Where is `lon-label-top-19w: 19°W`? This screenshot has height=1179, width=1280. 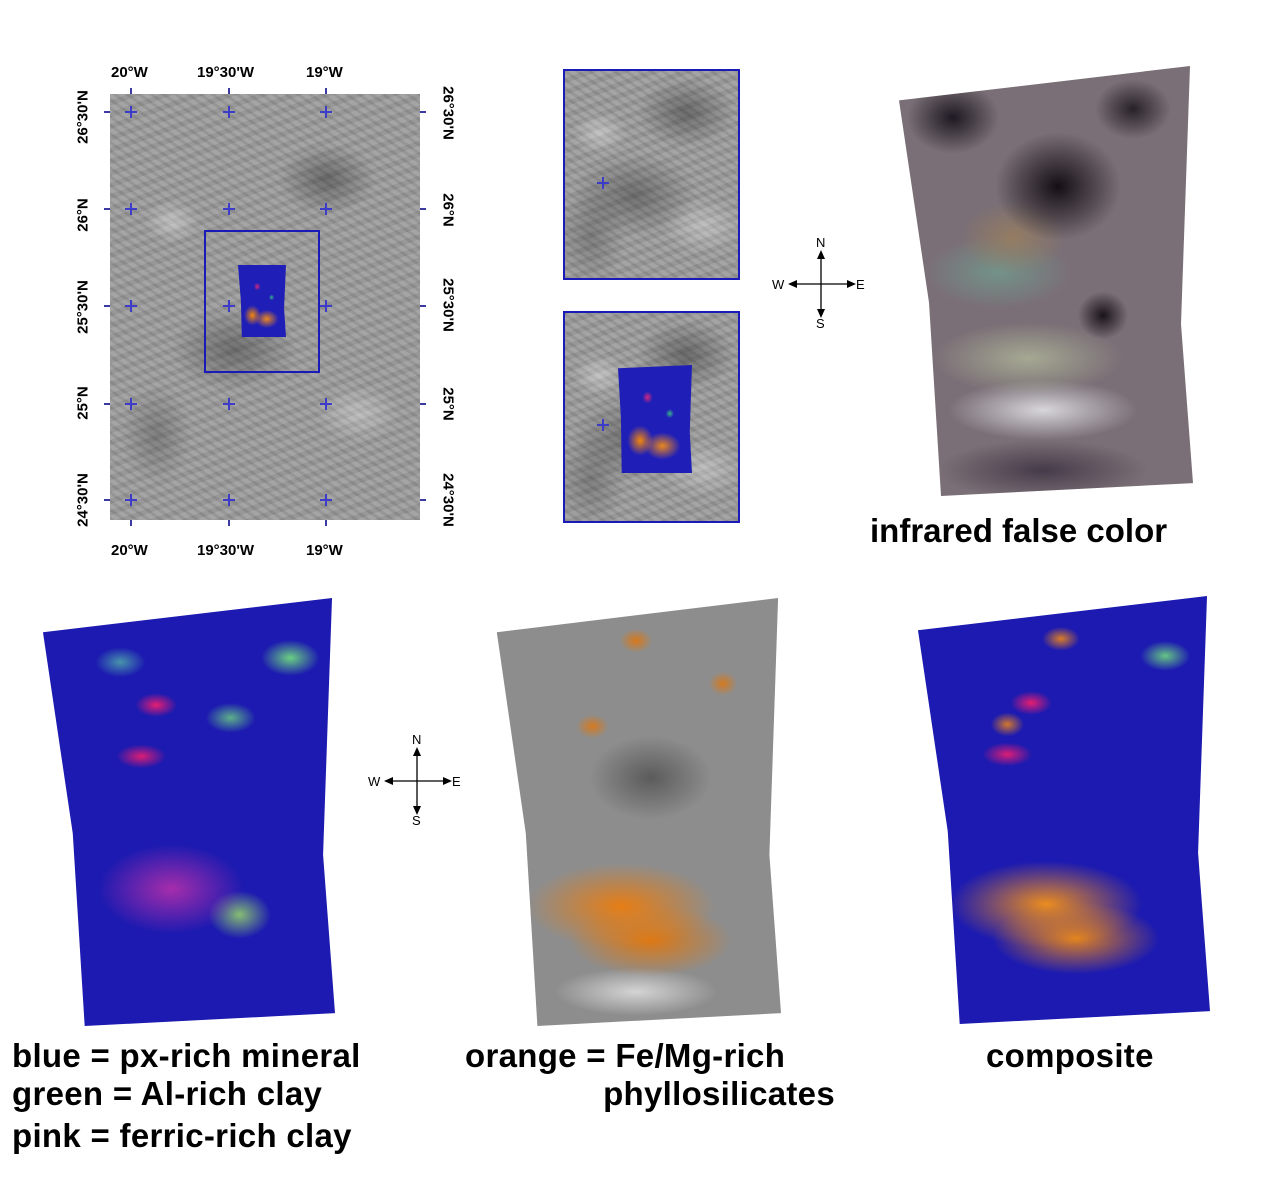
lon-label-top-19w: 19°W is located at coordinates (324, 72).